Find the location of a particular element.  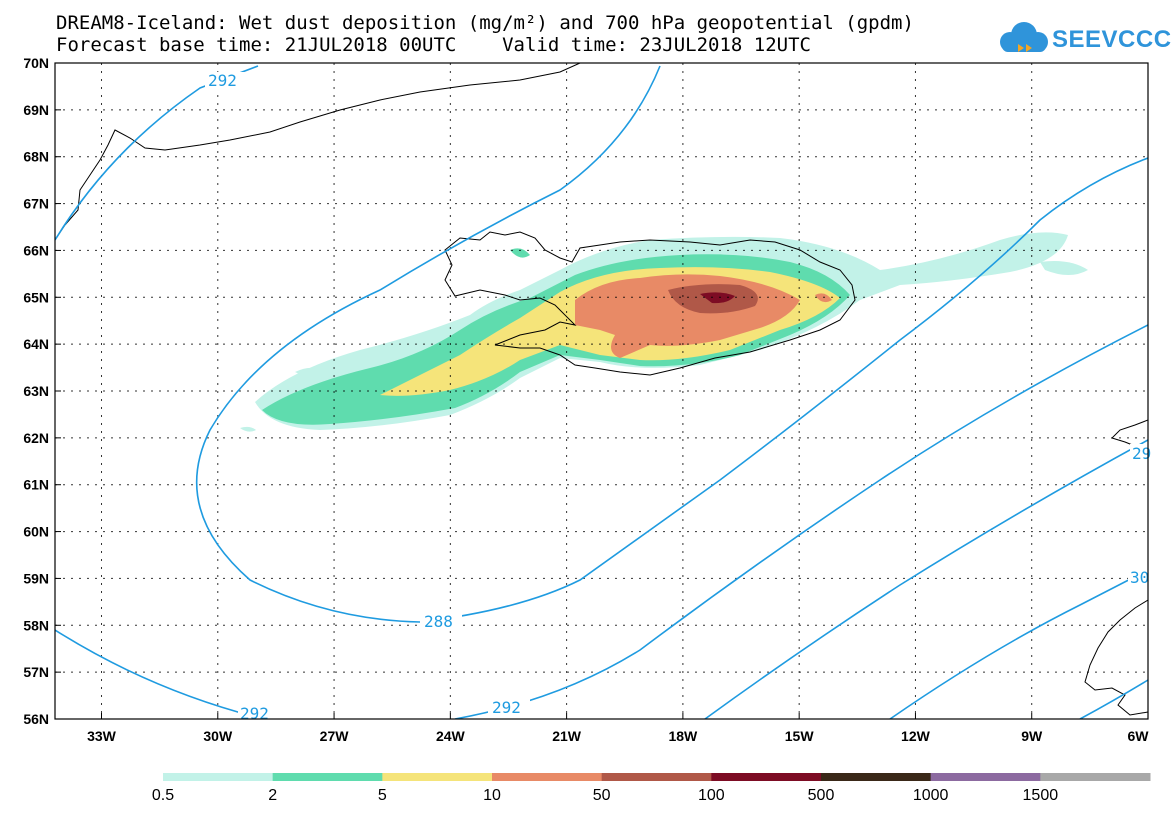

lat-label: 68N is located at coordinates (36, 157).